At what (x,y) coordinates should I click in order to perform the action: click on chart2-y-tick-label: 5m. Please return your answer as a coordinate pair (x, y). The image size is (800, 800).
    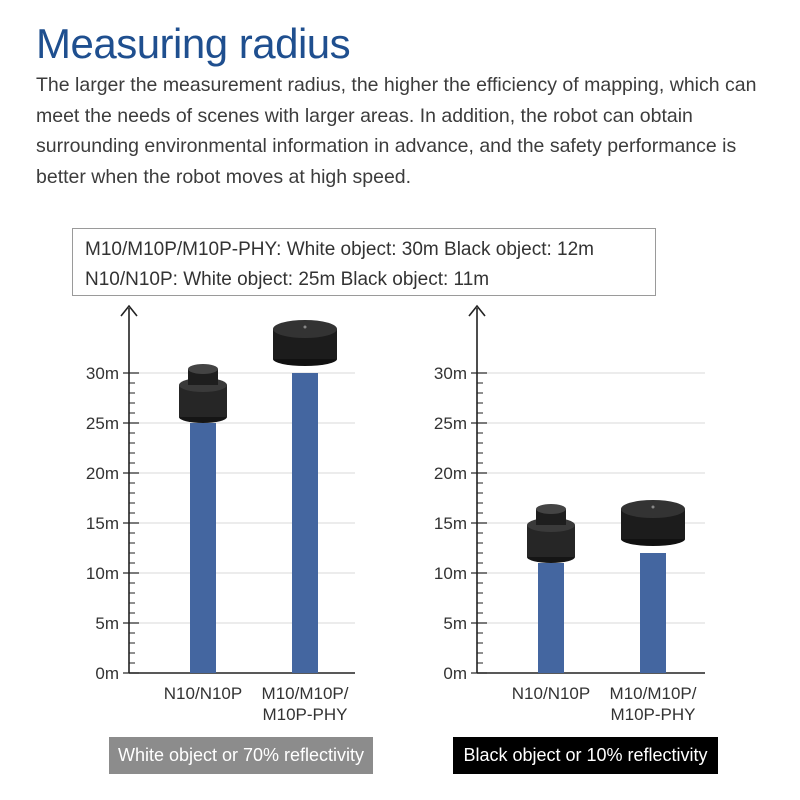
    Looking at the image, I should click on (455, 623).